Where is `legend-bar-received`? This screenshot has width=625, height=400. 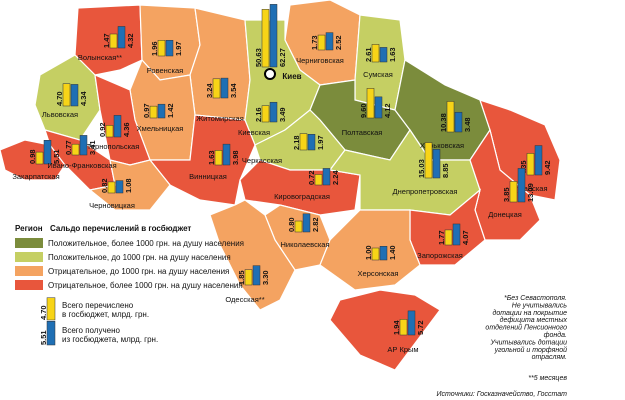 legend-bar-received is located at coordinates (51, 333).